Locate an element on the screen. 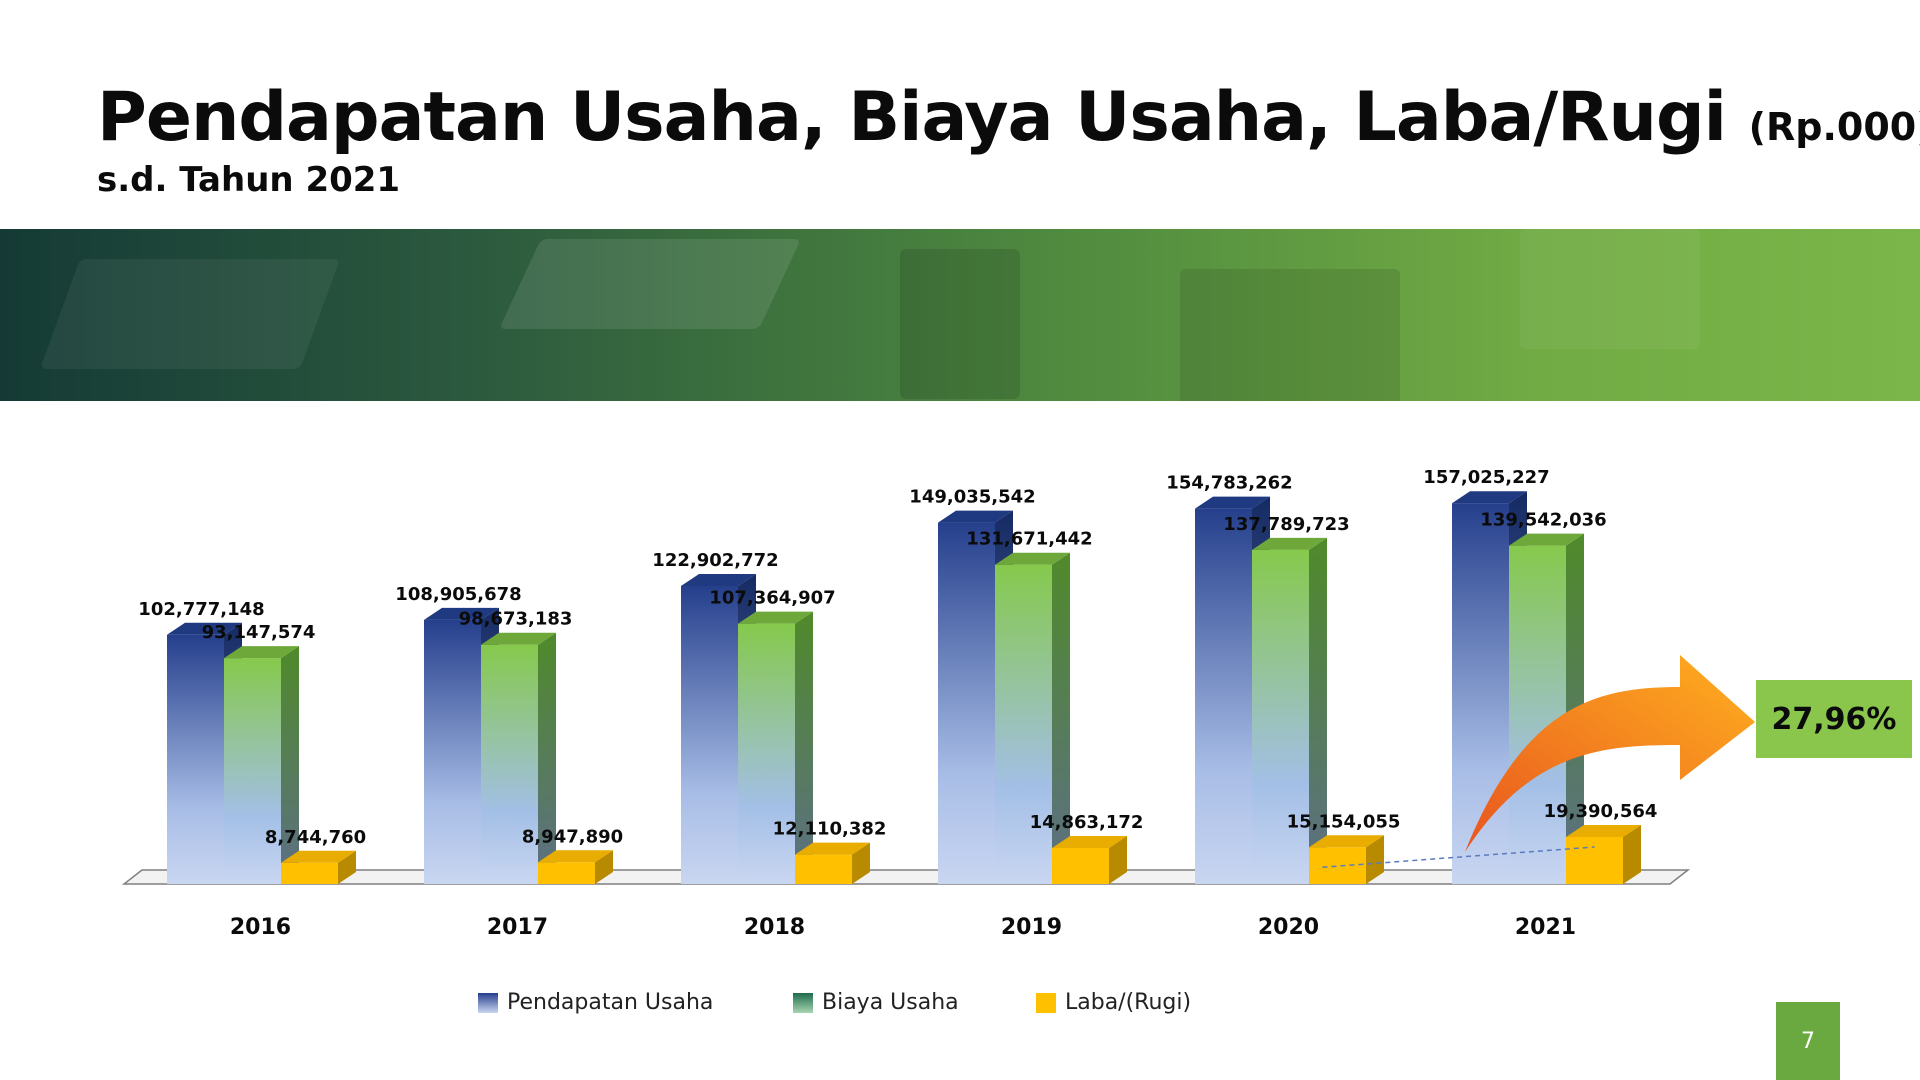  bar-cost-2018 is located at coordinates (775, 747).